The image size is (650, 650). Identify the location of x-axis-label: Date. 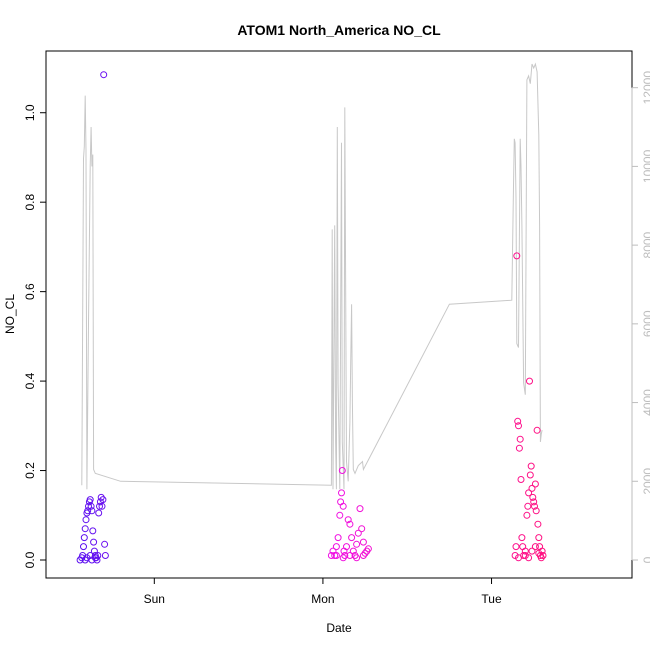
(339, 628).